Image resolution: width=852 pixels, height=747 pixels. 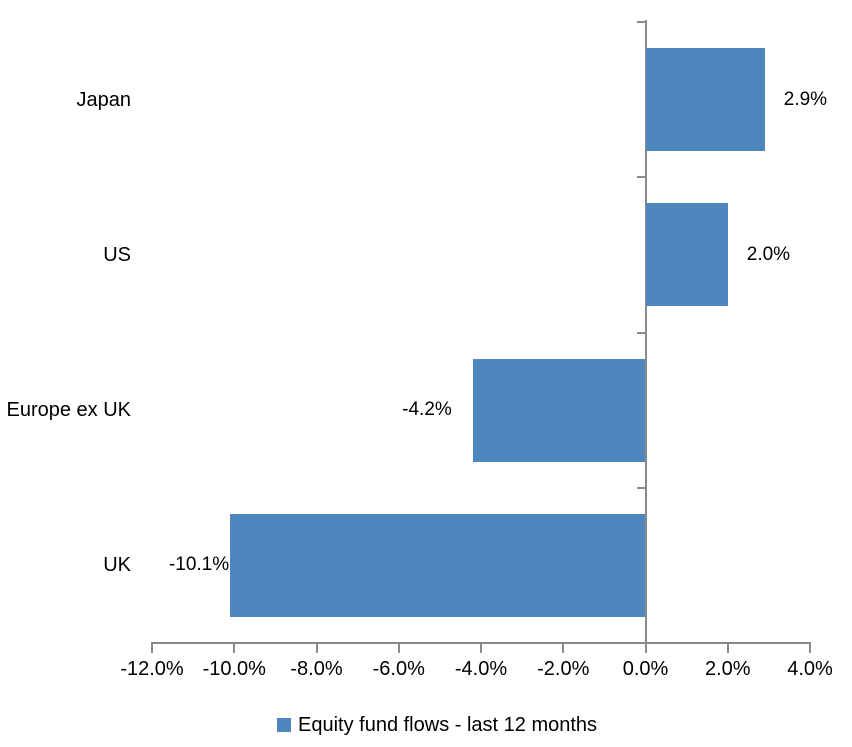 What do you see at coordinates (284, 725) in the screenshot?
I see `legend-swatch-icon` at bounding box center [284, 725].